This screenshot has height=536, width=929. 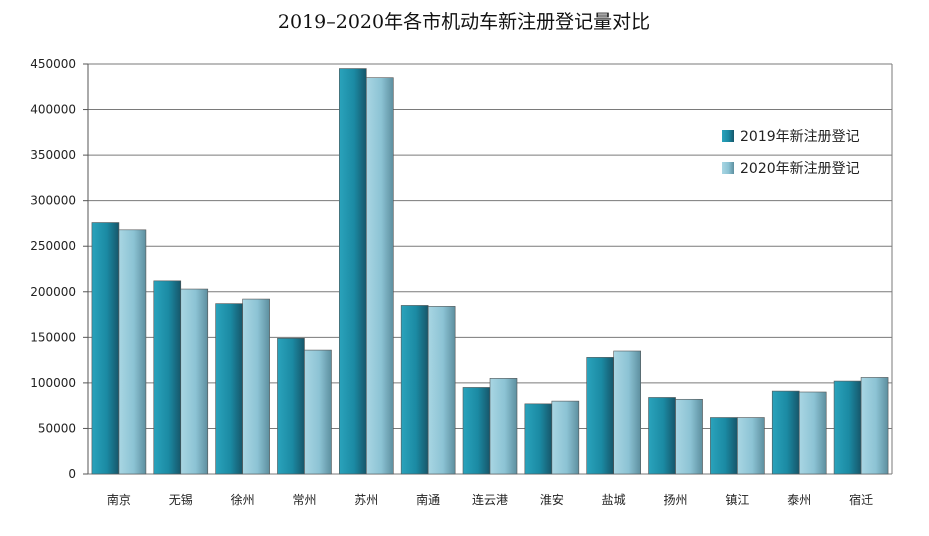 What do you see at coordinates (800, 137) in the screenshot?
I see `legend-label: 2019年新注册登记` at bounding box center [800, 137].